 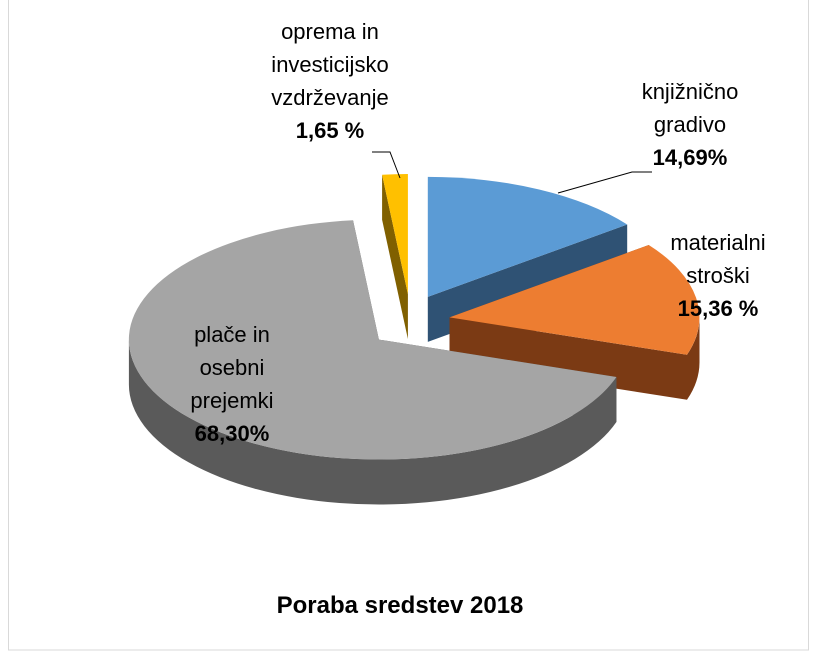 What do you see at coordinates (690, 157) in the screenshot?
I see `value-label: 14,69%` at bounding box center [690, 157].